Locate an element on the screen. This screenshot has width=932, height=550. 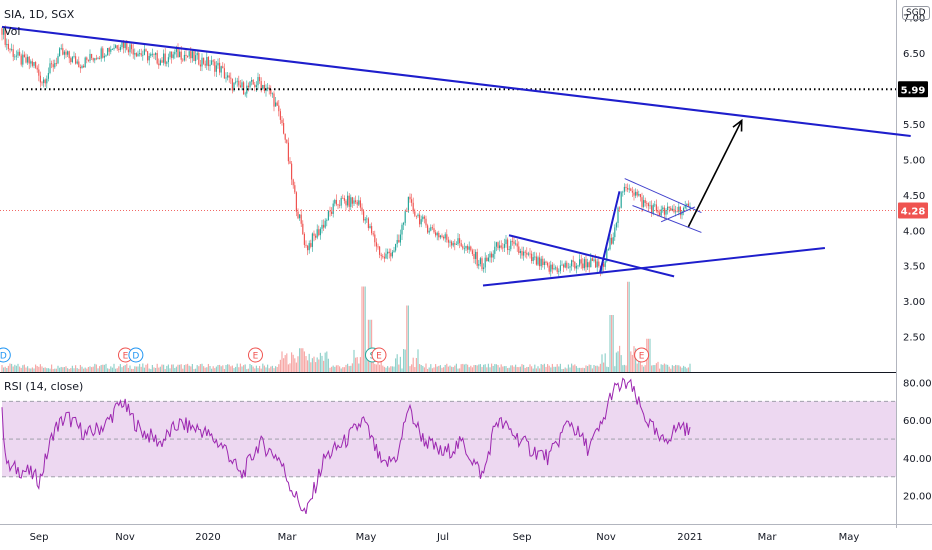
event-marker-label: D is located at coordinates (3, 357).